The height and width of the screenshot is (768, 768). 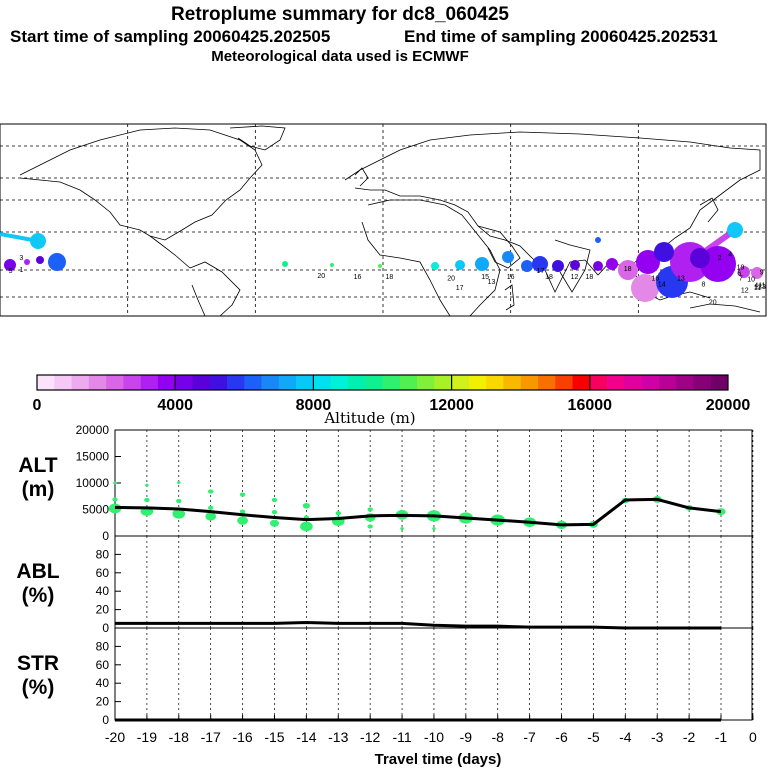 I want to click on x-tick-label: -17, so click(x=211, y=737).